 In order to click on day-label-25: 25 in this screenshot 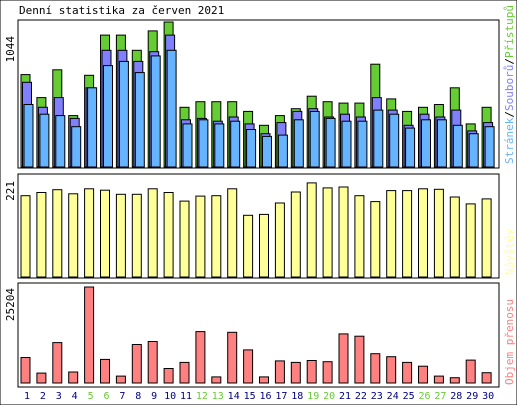, I will do `click(409, 396)`.